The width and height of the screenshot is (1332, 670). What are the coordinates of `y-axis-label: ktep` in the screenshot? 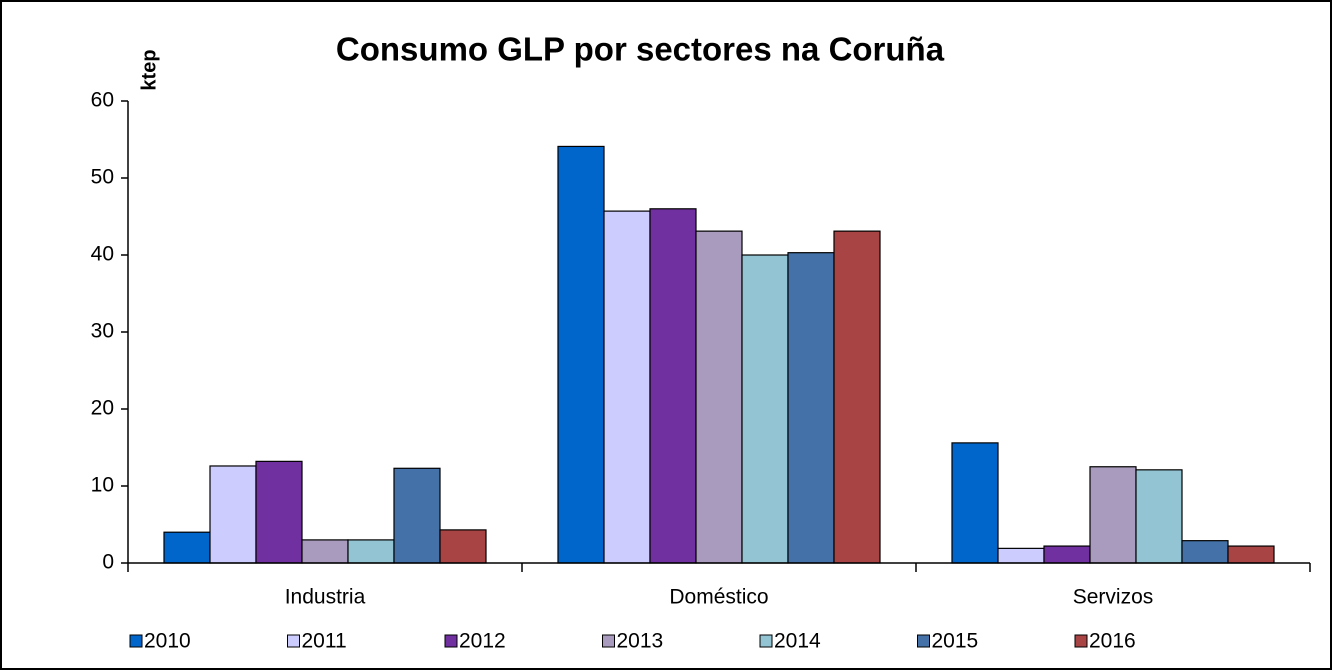 It's located at (149, 69).